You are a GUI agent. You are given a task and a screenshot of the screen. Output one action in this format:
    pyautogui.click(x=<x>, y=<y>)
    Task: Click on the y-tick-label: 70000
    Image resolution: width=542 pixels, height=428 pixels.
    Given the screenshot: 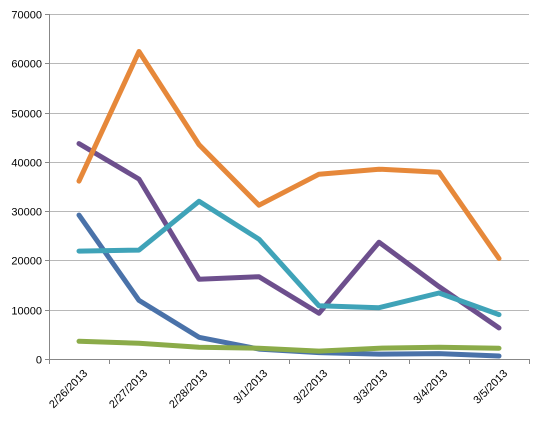 What is the action you would take?
    pyautogui.click(x=26, y=16)
    